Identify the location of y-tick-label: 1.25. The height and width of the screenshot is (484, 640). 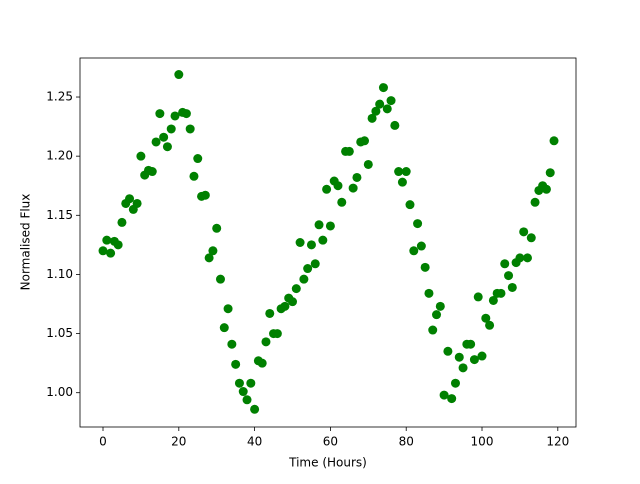
(59, 97).